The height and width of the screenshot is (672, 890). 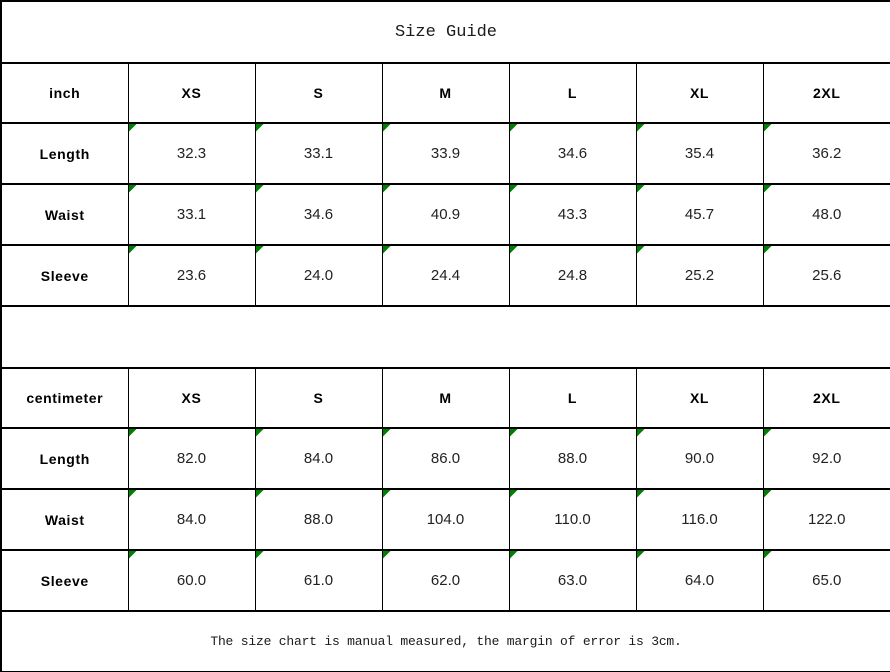 I want to click on value-cell: 48.0, so click(x=826, y=214).